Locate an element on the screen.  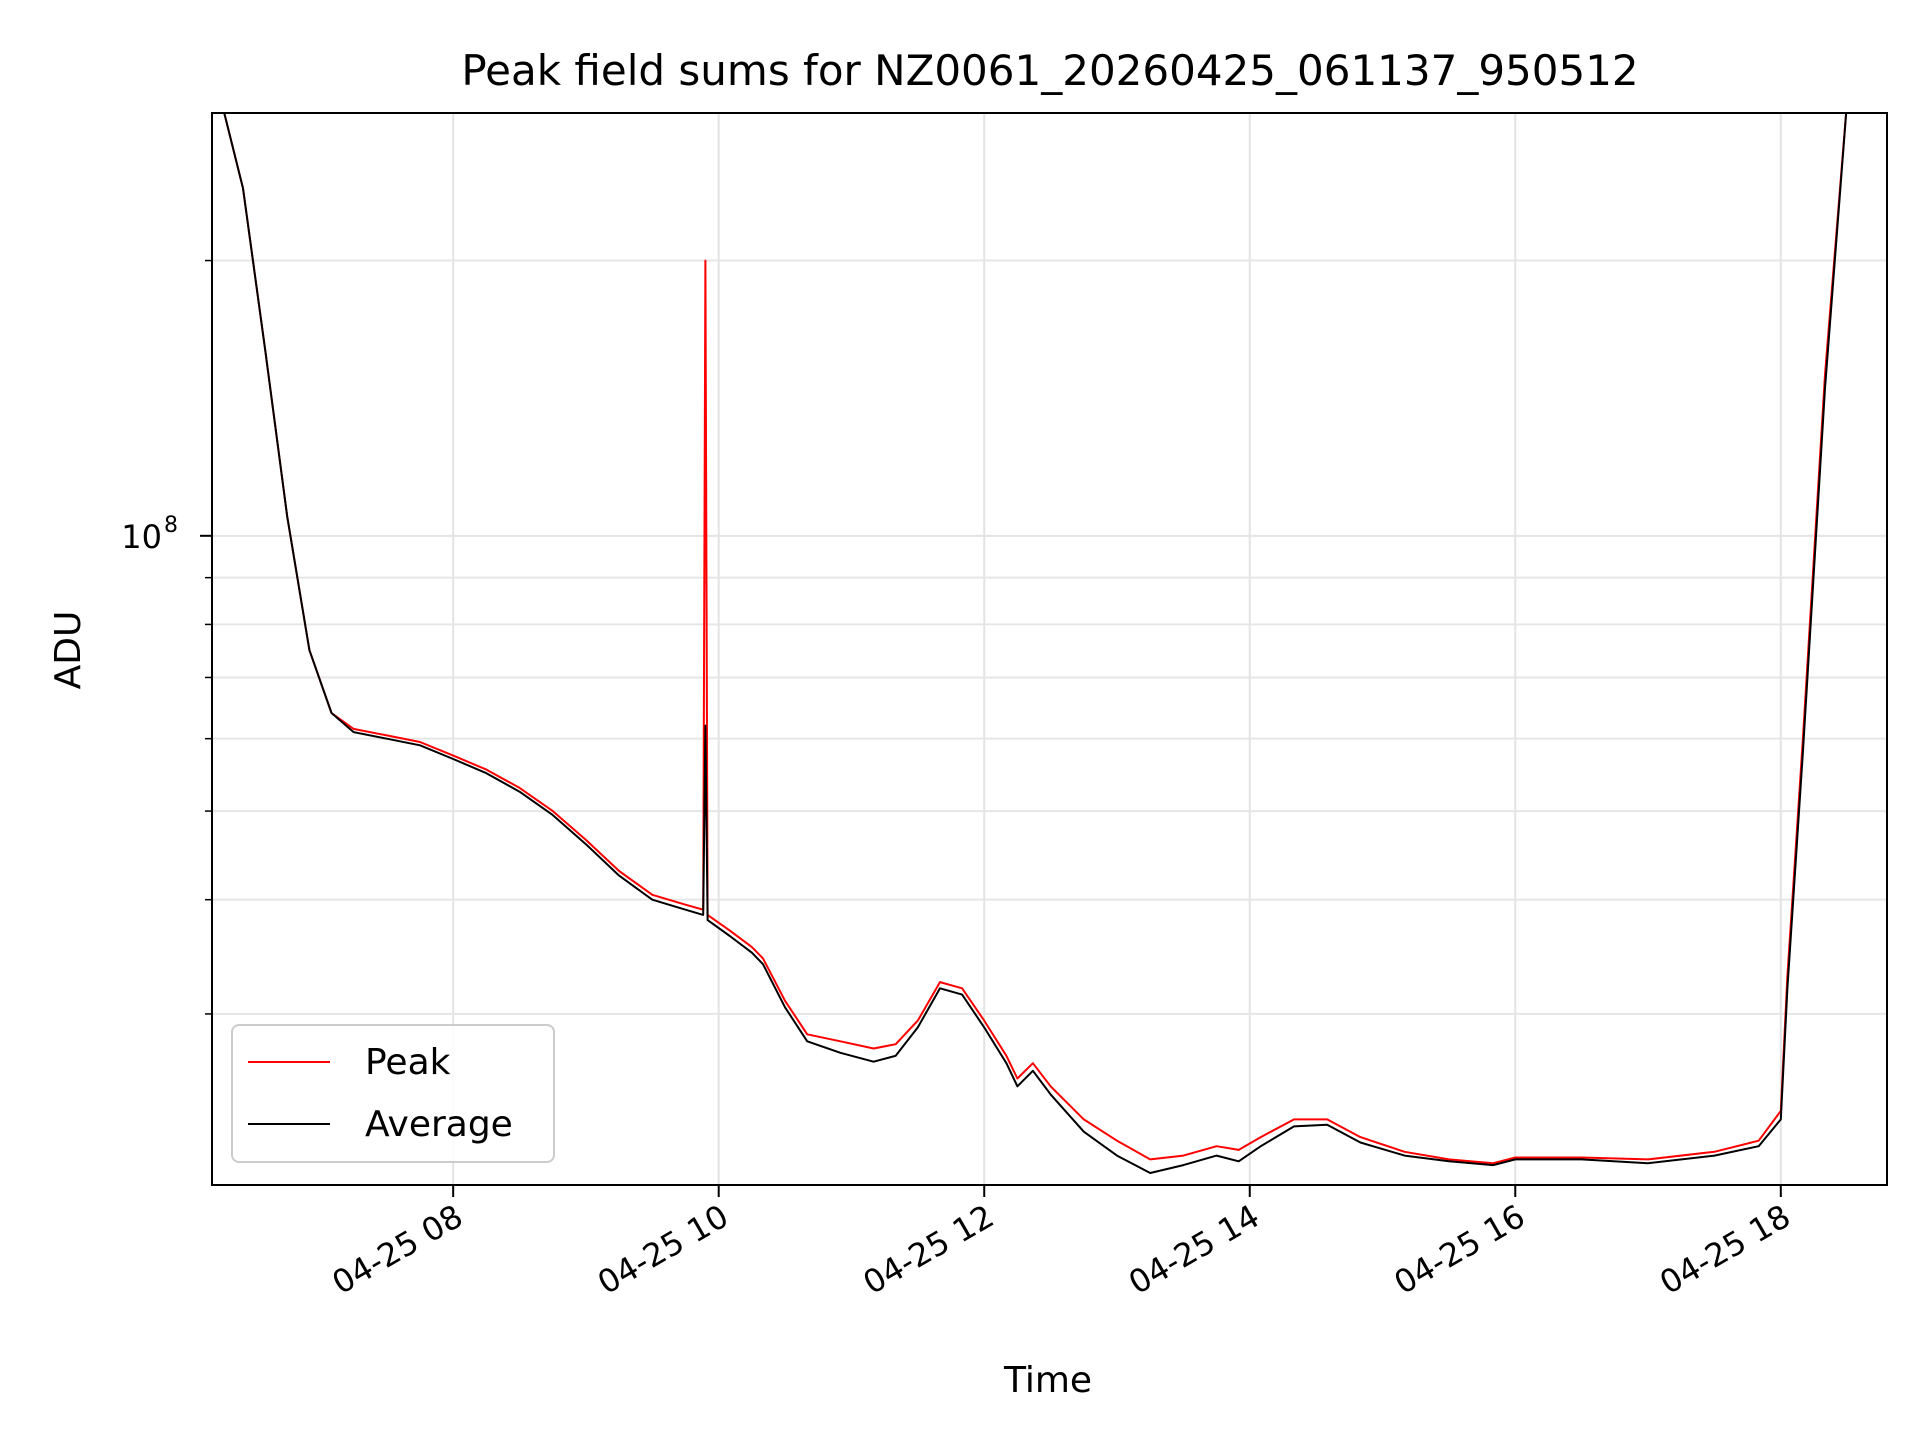
legend: Peak Average is located at coordinates (393, 1093).